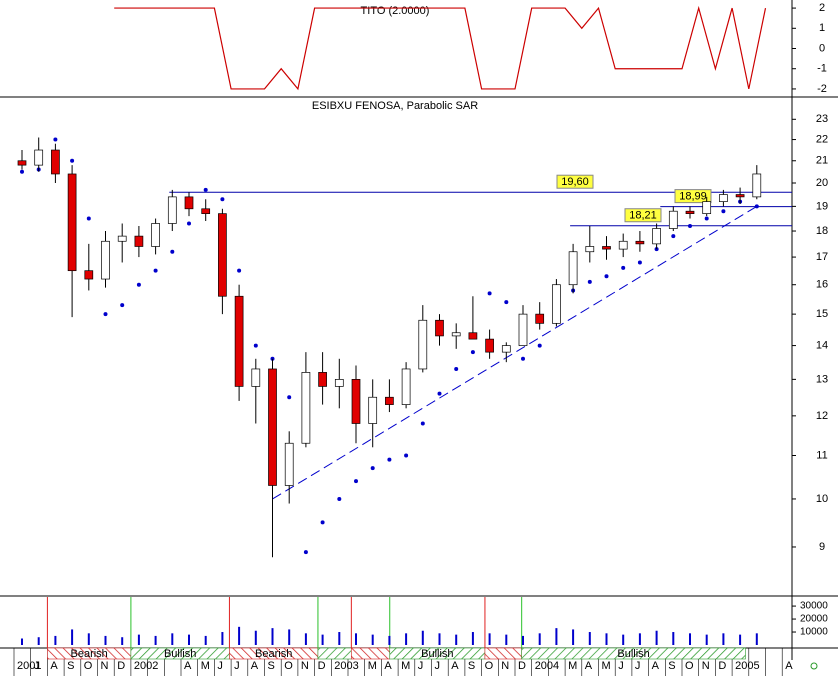 The width and height of the screenshot is (838, 676). What do you see at coordinates (814, 606) in the screenshot?
I see `y-tick-label: 30000` at bounding box center [814, 606].